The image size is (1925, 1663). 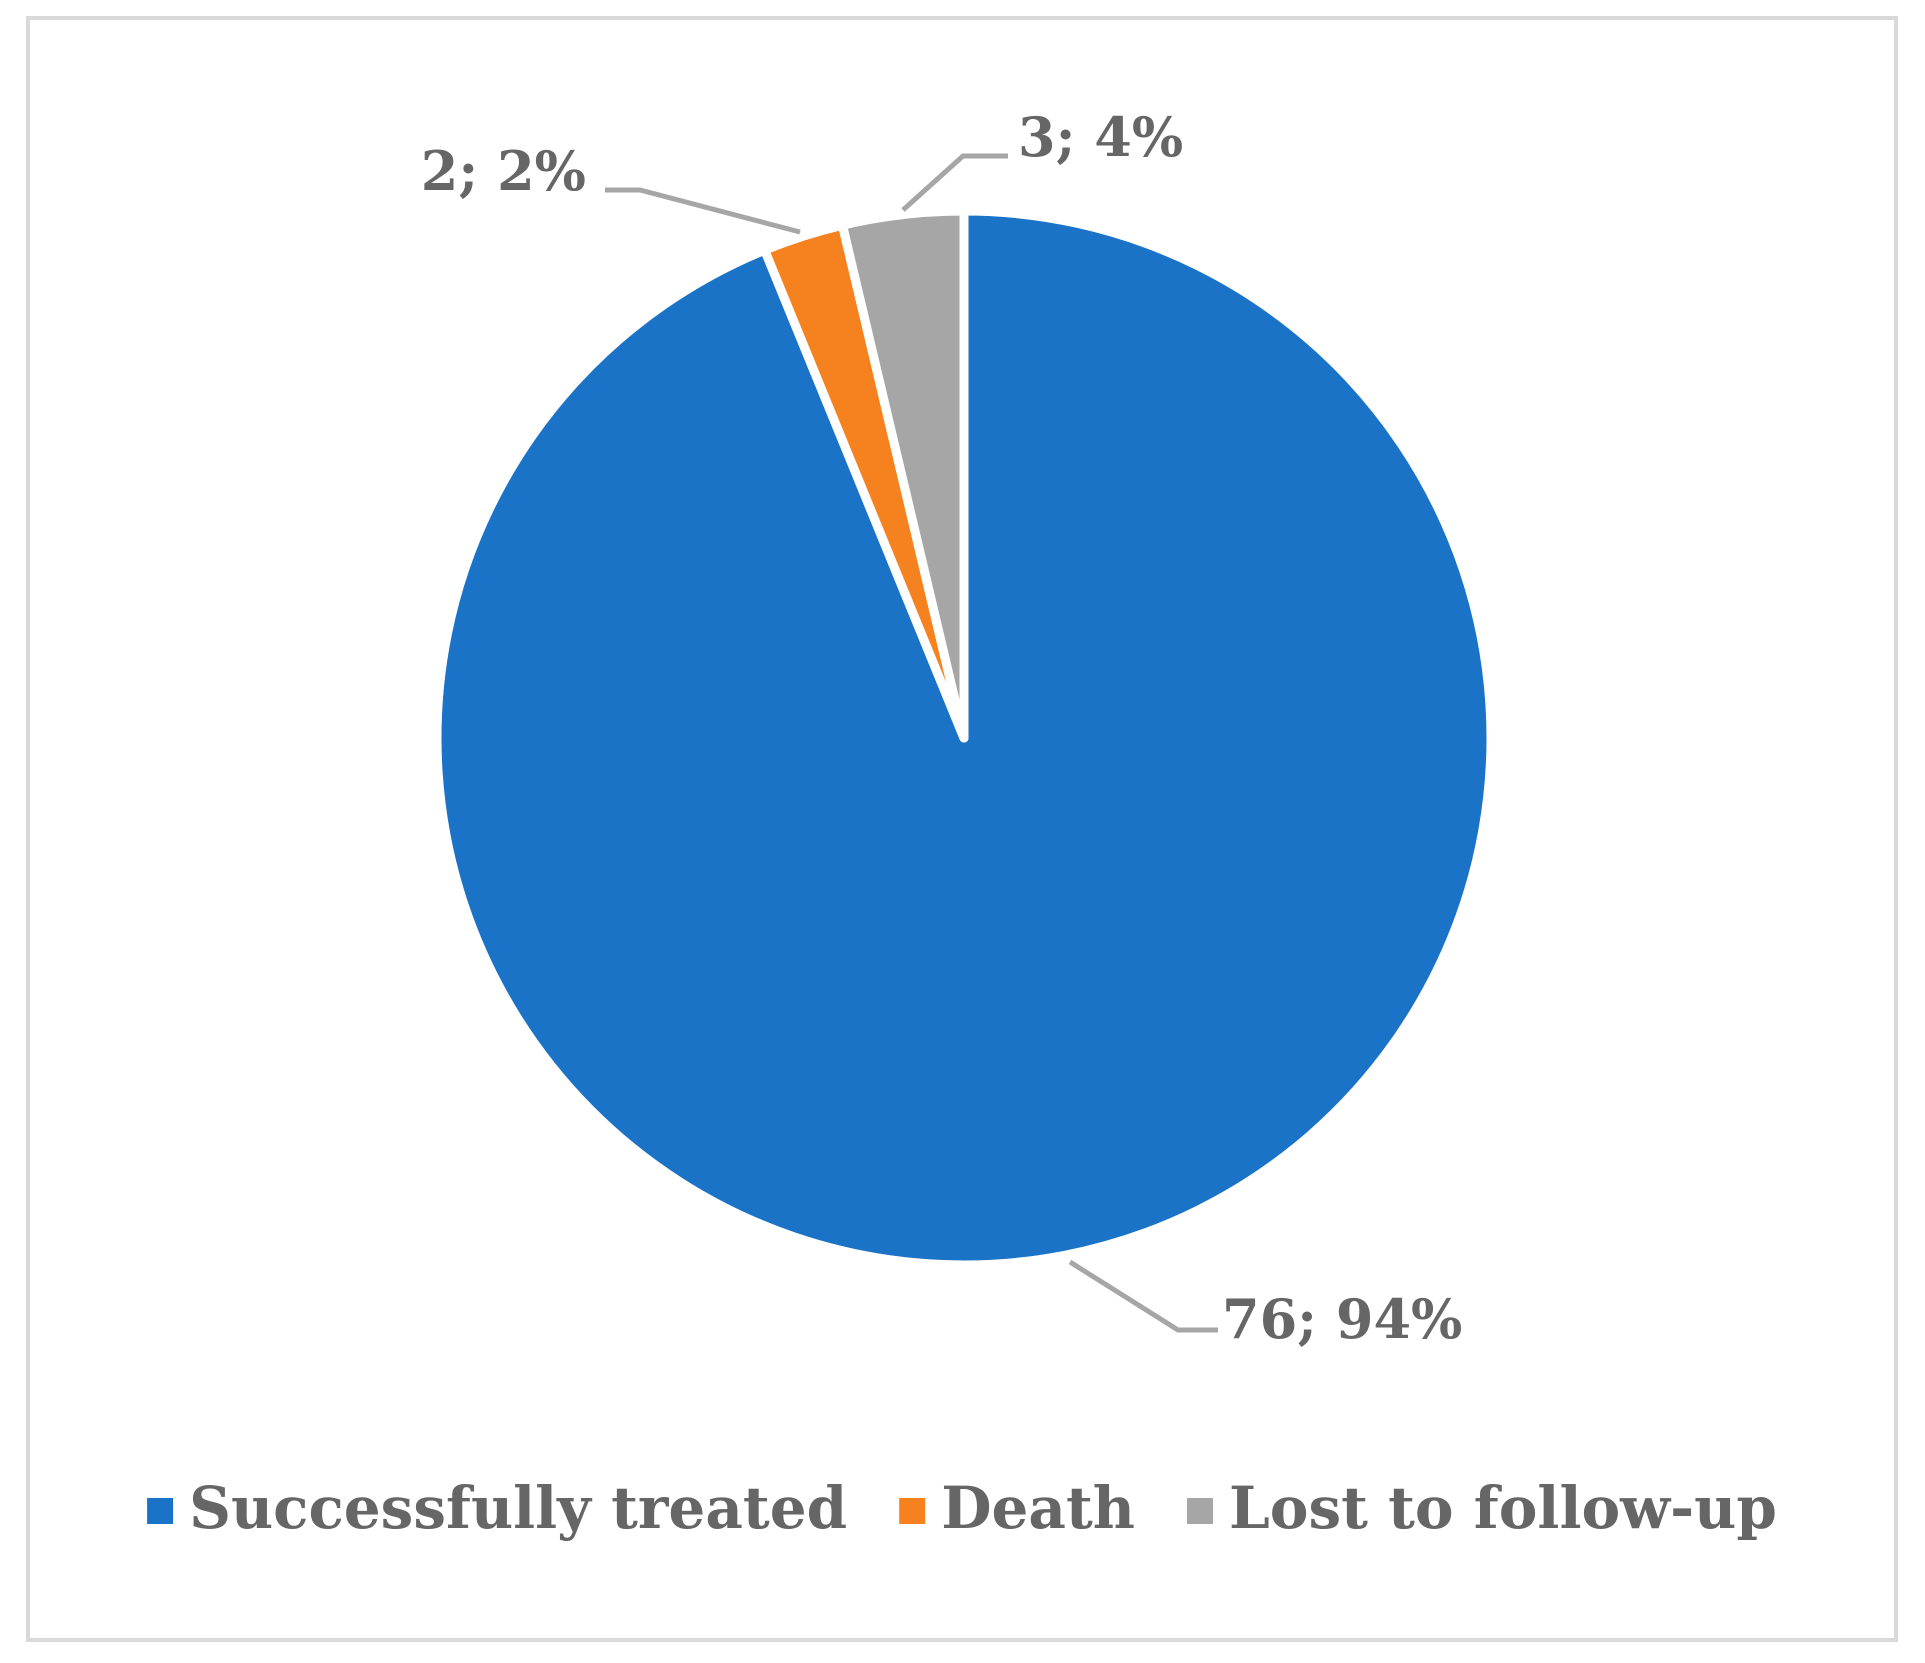 I want to click on data-label-1: 76; 94%, so click(x=1342, y=1319).